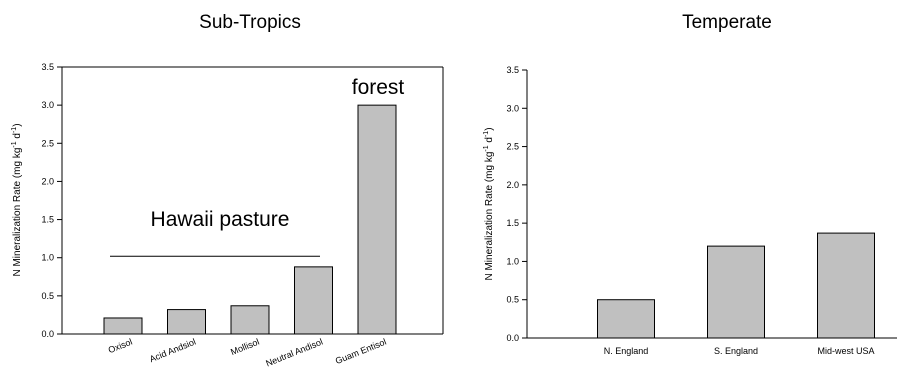  Describe the element at coordinates (512, 108) in the screenshot. I see `temperate-ytick-label: 3.0` at that location.